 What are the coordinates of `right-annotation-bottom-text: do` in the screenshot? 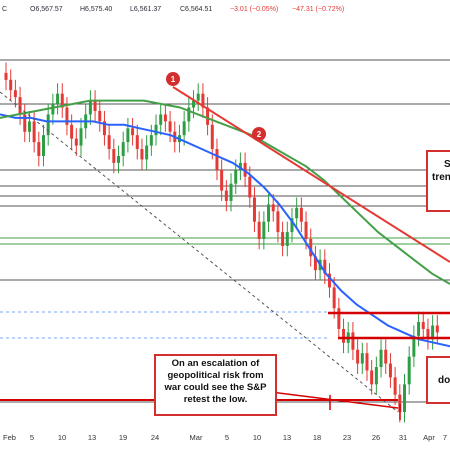 It's located at (444, 380).